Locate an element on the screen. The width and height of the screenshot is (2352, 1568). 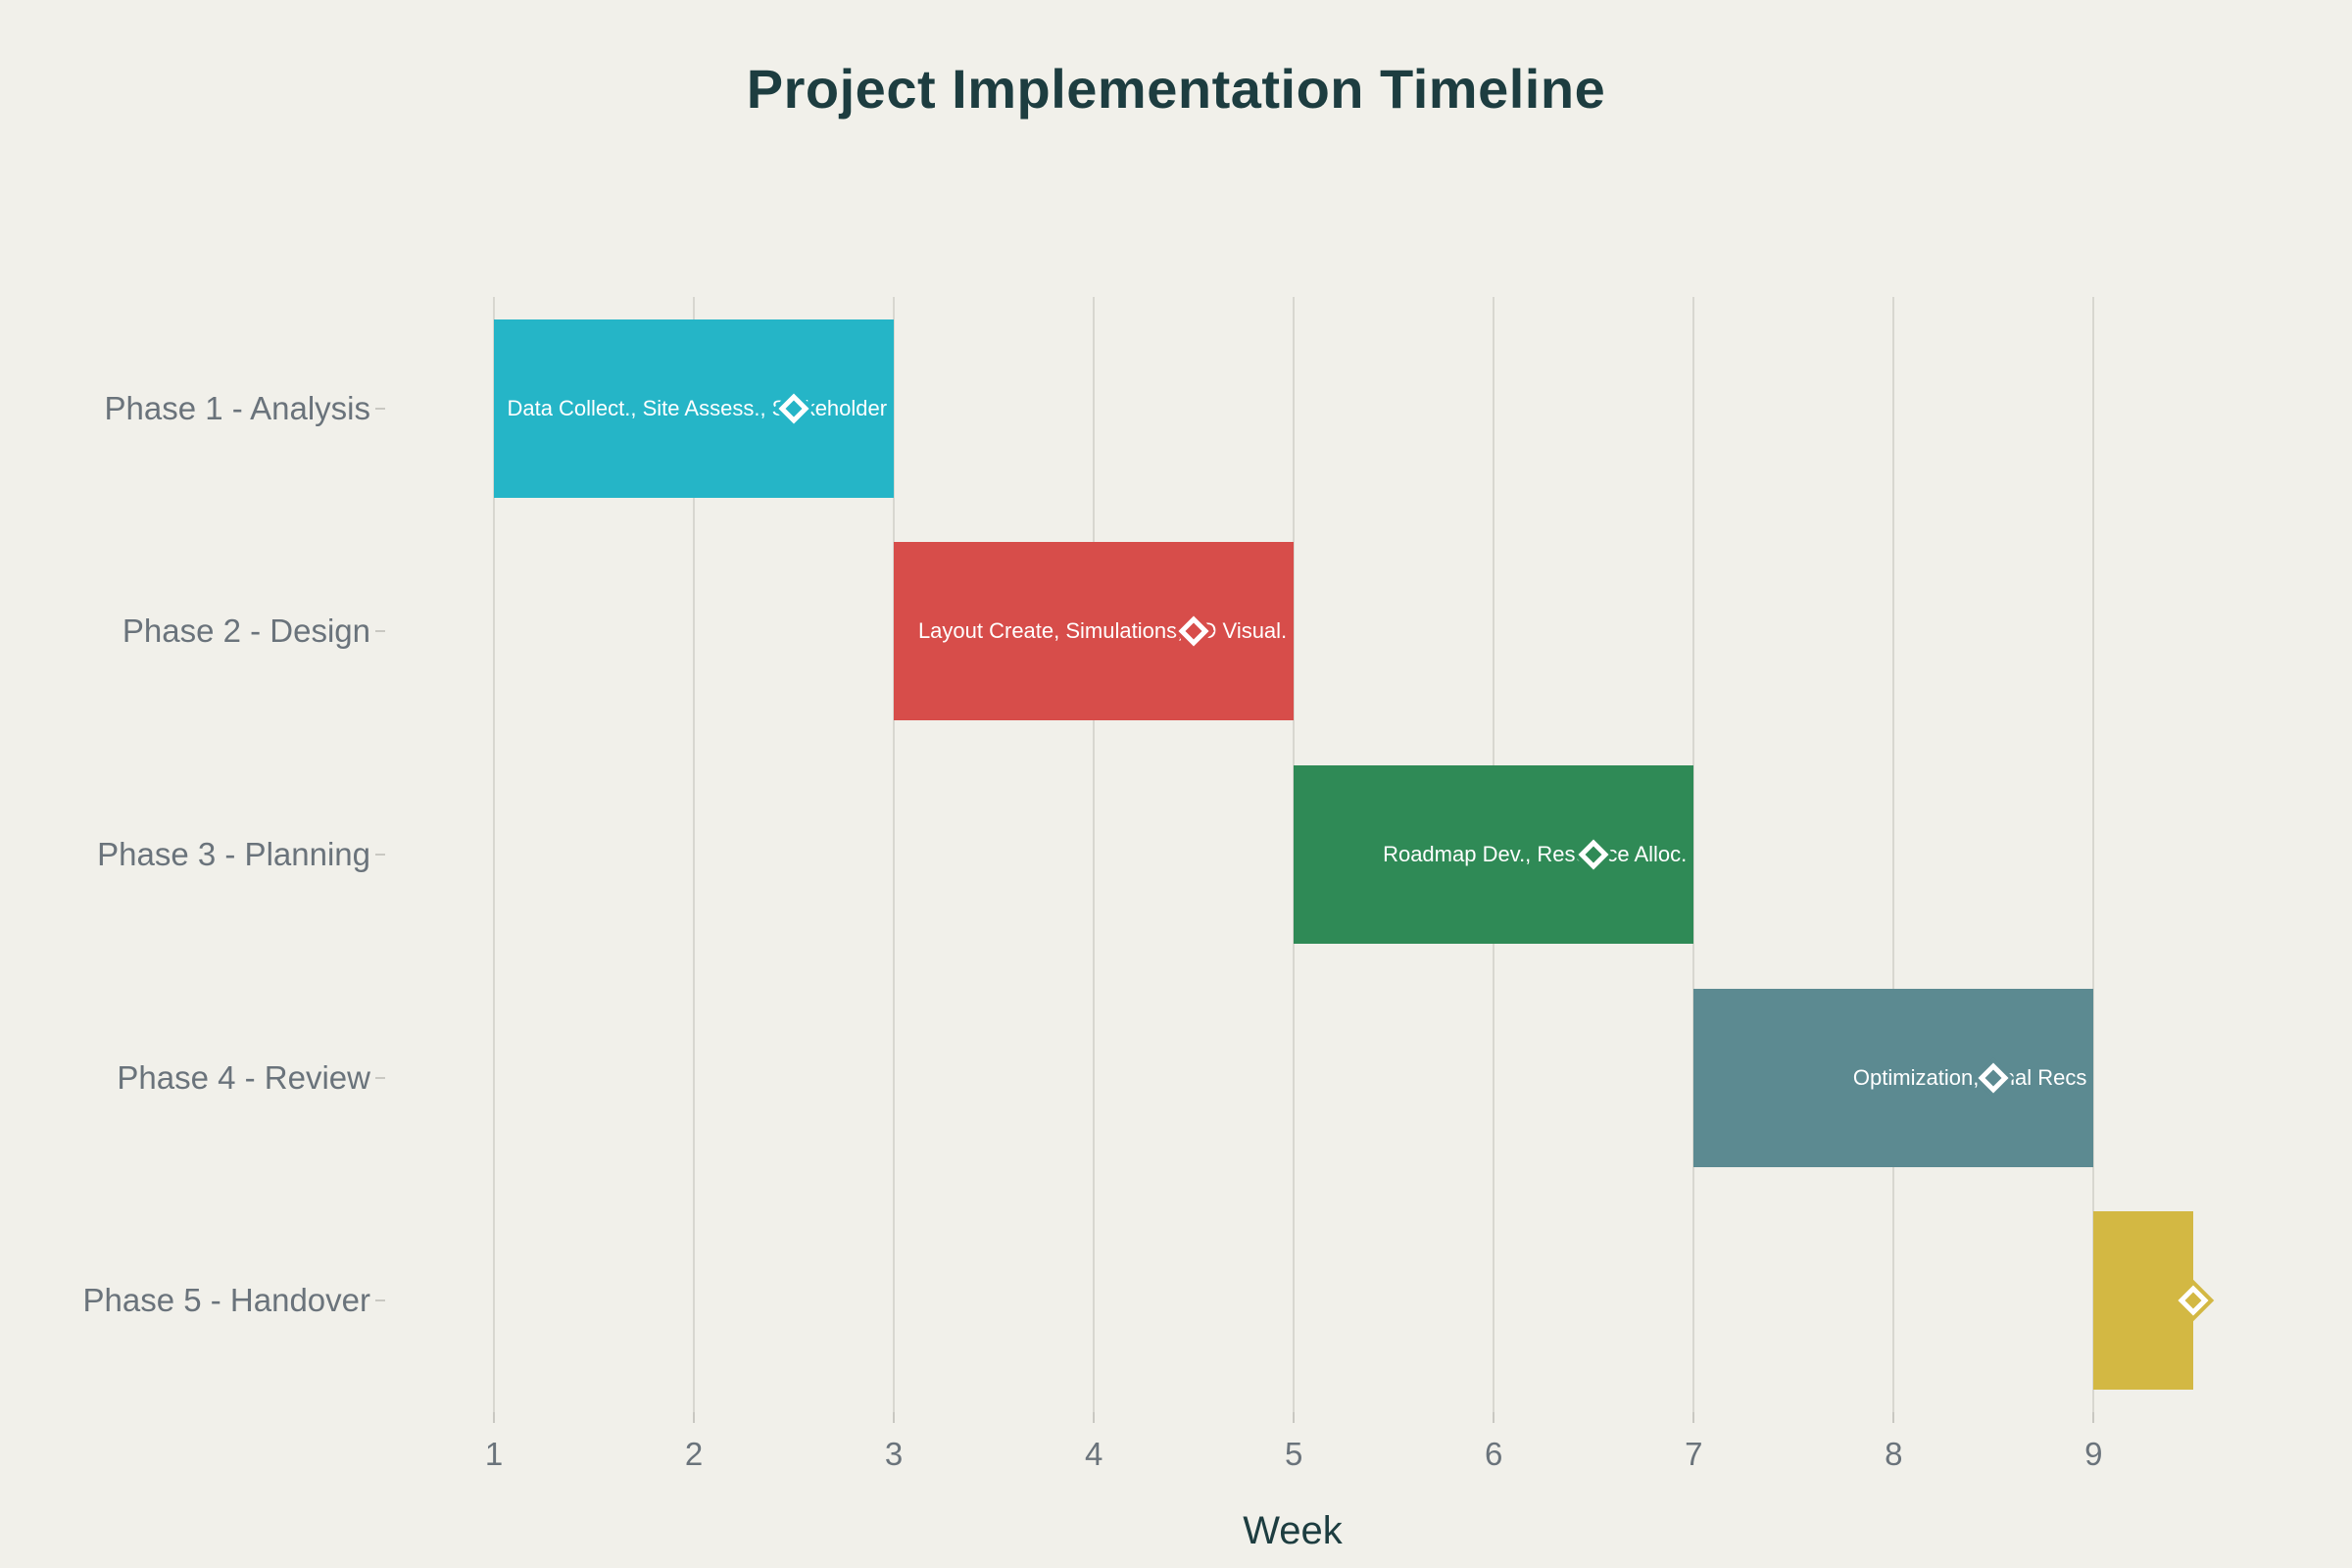
y-axis-label-phase-4: Phase 4 - Review is located at coordinates (243, 1077).